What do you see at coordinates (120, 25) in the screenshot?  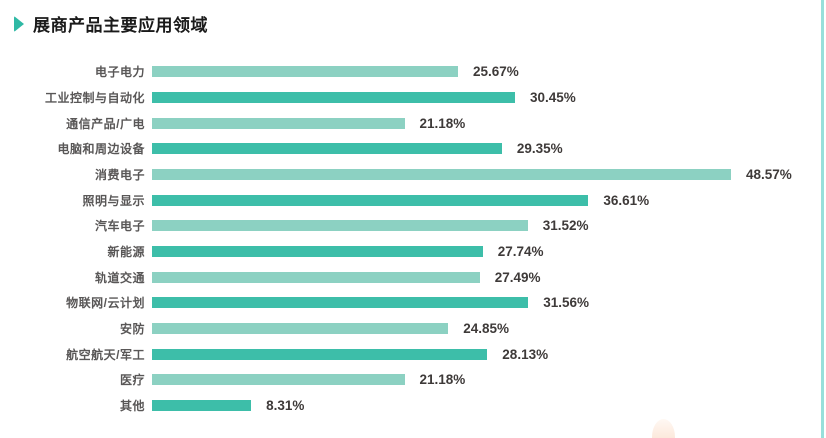 I see `page-title: 展商产品主要应用领域` at bounding box center [120, 25].